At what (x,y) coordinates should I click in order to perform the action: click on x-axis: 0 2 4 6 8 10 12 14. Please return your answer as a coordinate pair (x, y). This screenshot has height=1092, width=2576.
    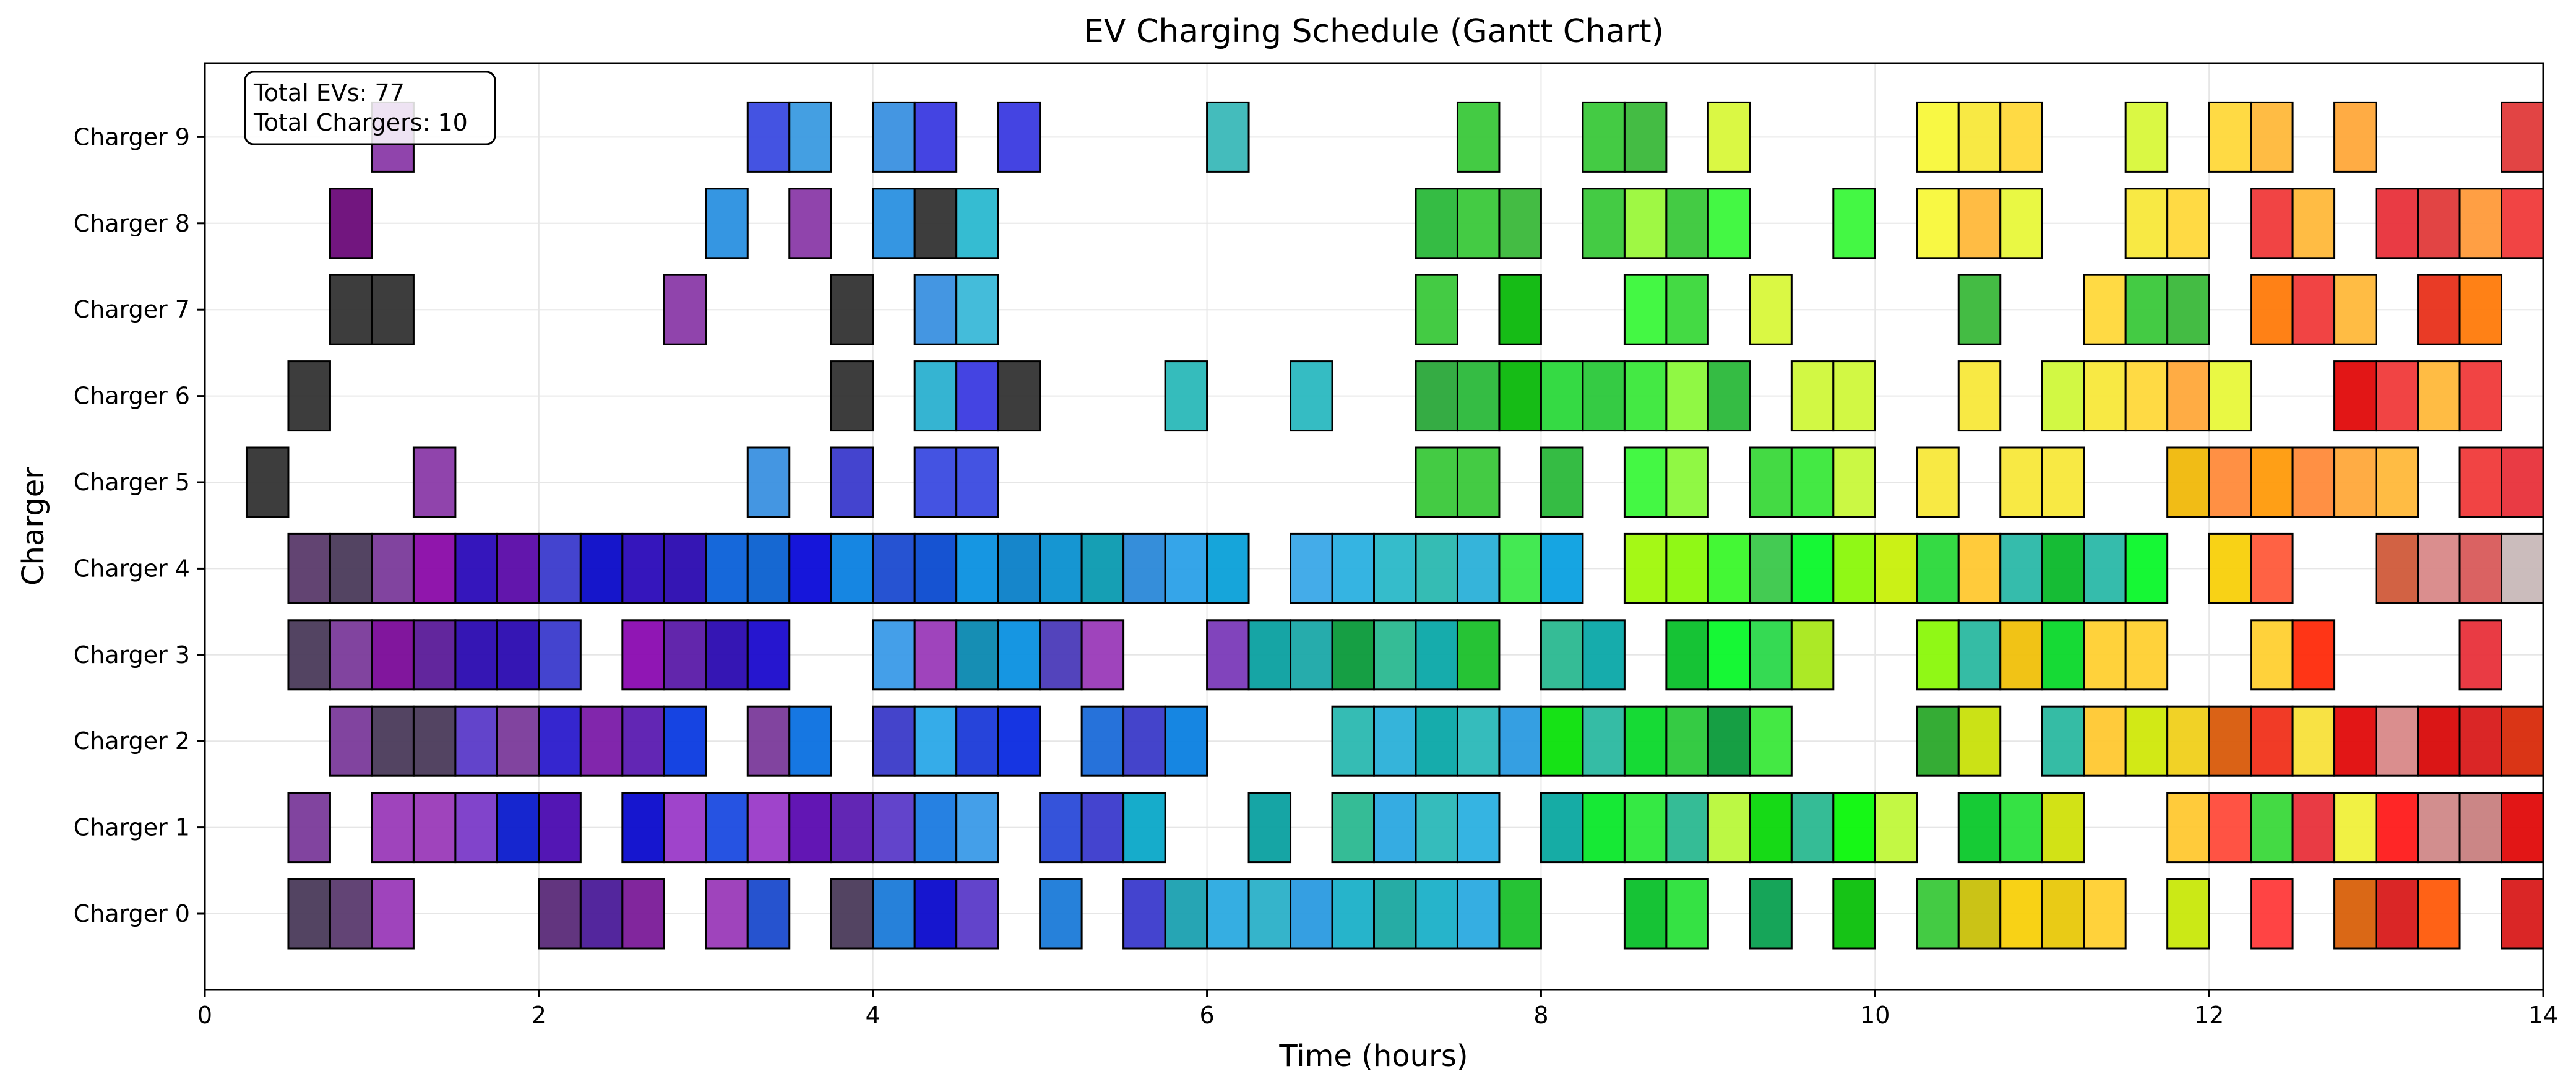
    Looking at the image, I should click on (1377, 1010).